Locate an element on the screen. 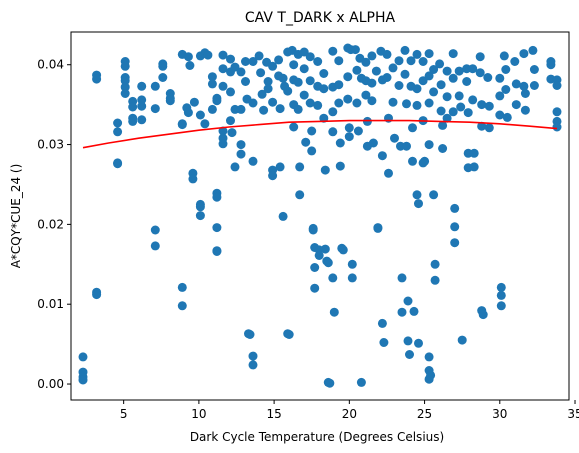  y-tick-label: 0.02 is located at coordinates (50, 224).